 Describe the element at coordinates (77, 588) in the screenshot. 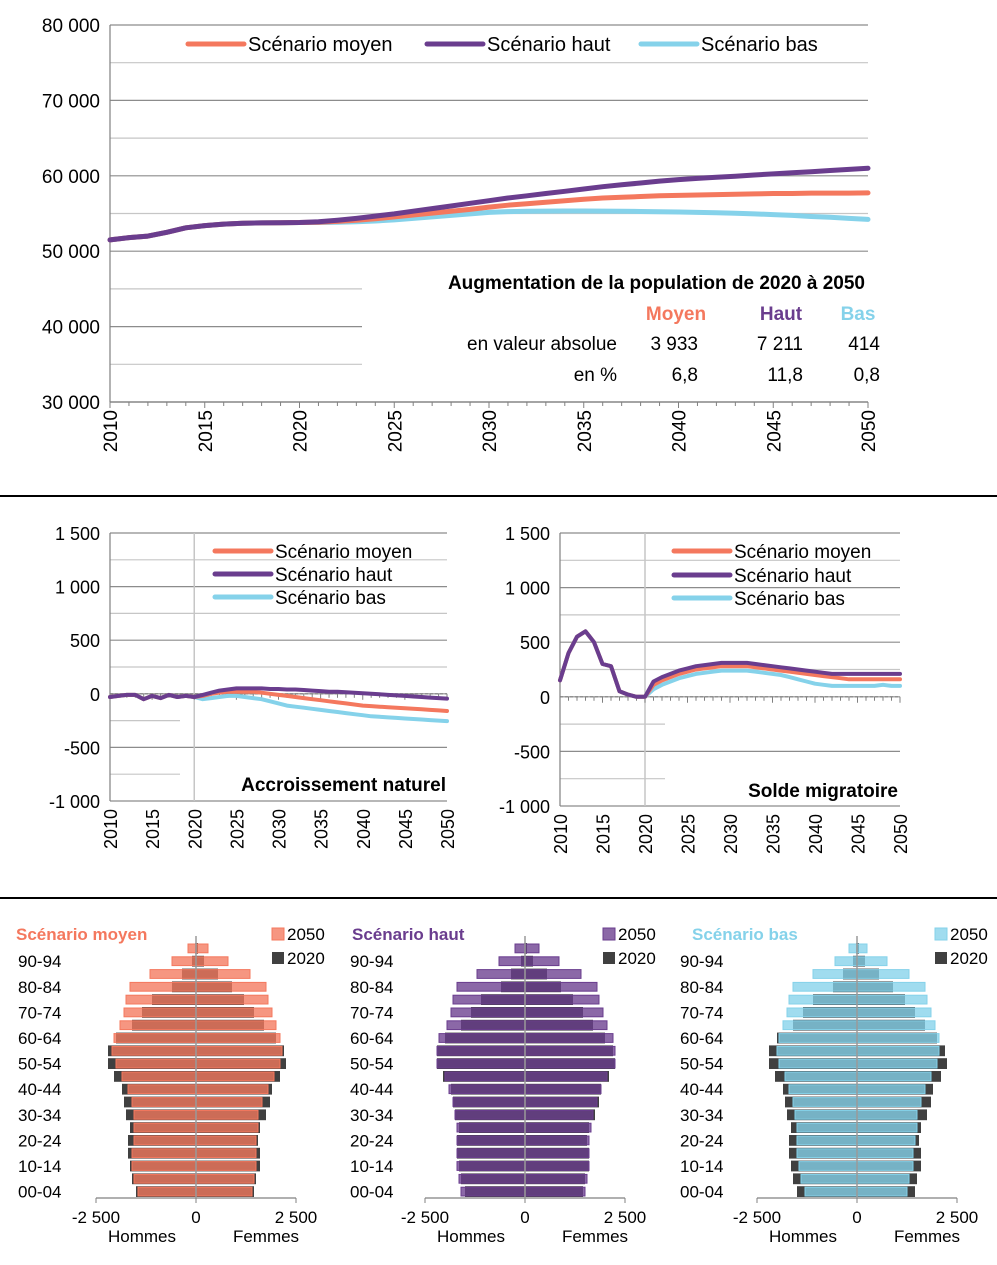

I see `y-tick-label: 1 000` at that location.